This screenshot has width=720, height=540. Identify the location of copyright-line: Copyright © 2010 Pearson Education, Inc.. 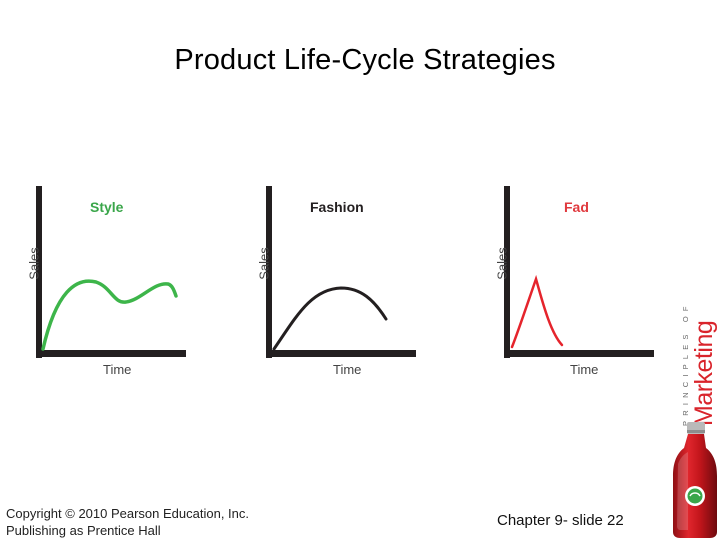
(128, 513).